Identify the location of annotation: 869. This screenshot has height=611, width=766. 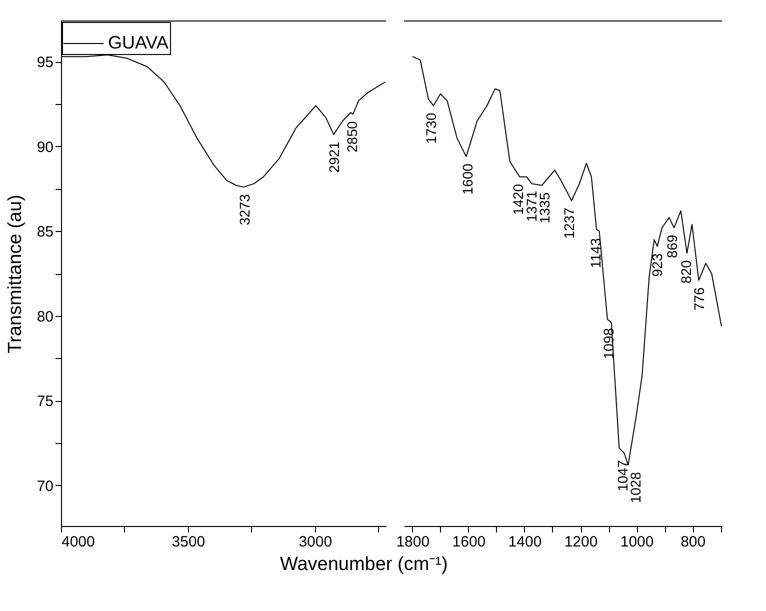
(672, 246).